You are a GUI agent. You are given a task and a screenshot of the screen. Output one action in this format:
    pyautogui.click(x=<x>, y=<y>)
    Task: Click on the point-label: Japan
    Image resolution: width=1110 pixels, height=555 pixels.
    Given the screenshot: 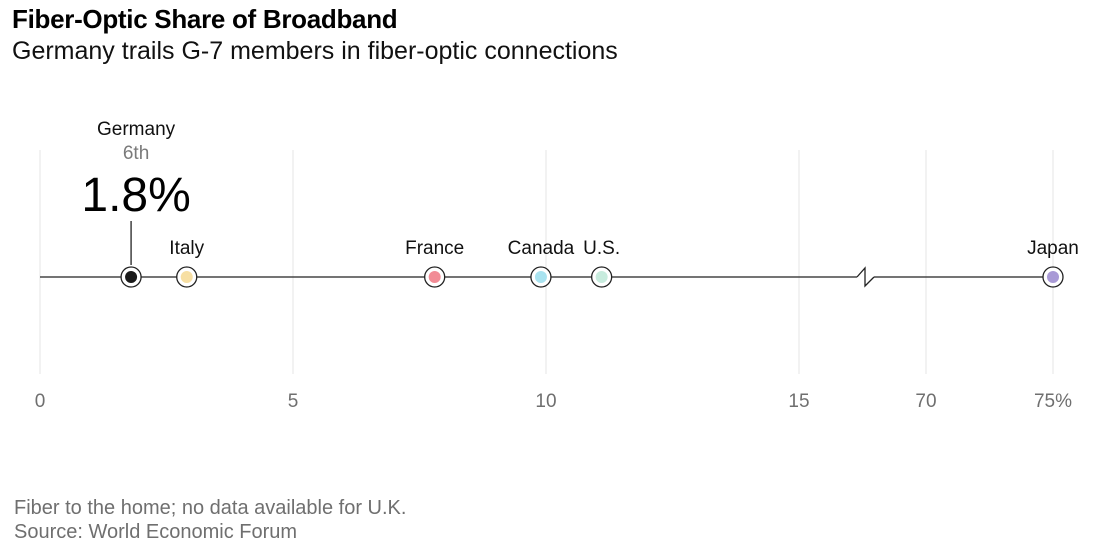 What is the action you would take?
    pyautogui.click(x=1053, y=248)
    